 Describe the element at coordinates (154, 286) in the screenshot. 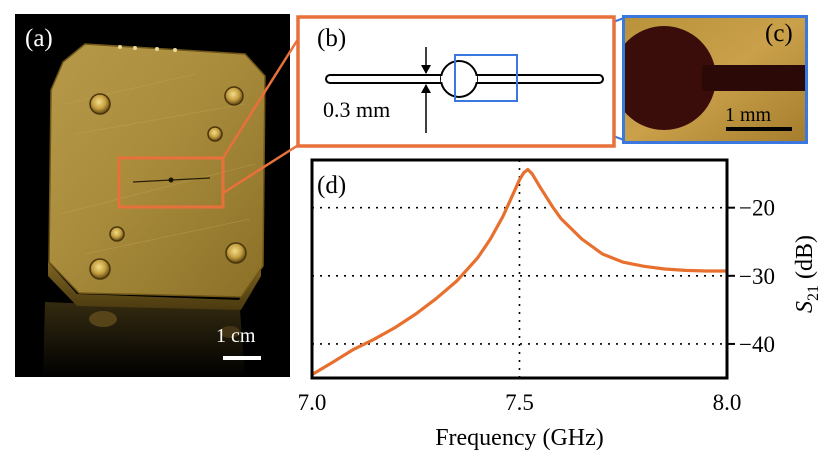

I see `brass-block-side` at that location.